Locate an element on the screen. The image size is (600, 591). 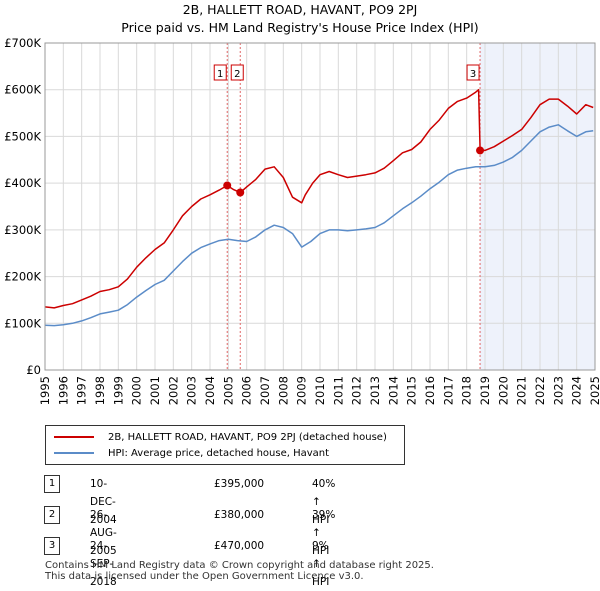
x-tick-label: 1996 is located at coordinates (63, 390).